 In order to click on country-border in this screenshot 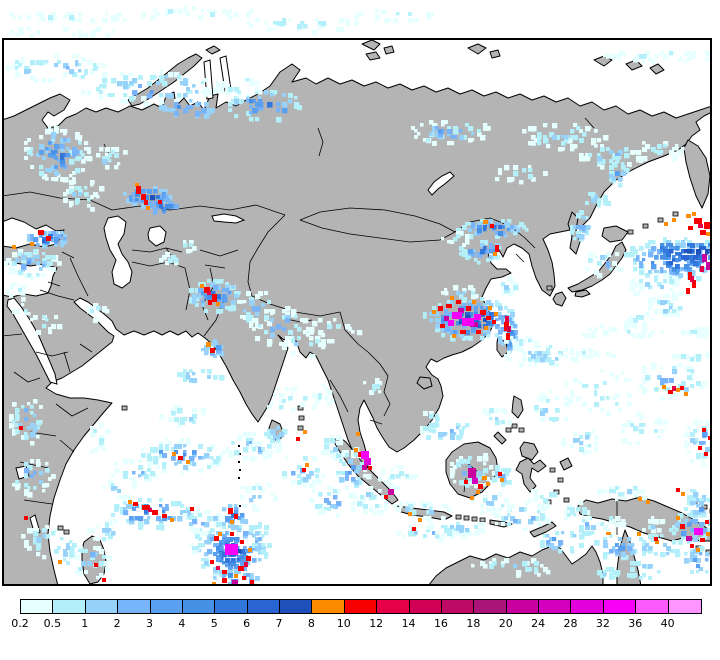, I will do `click(198, 210)`.